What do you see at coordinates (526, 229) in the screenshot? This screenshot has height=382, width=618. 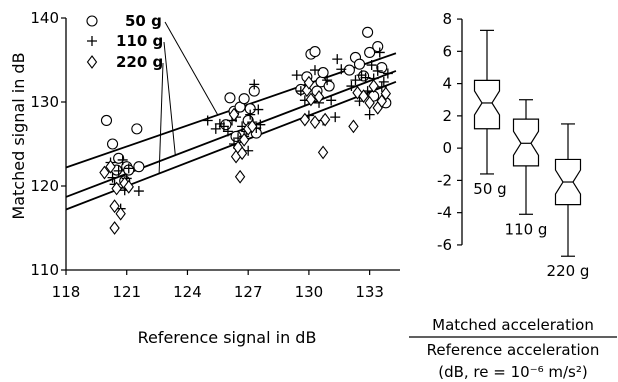 I see `box-category-label: 110 g` at bounding box center [526, 229].